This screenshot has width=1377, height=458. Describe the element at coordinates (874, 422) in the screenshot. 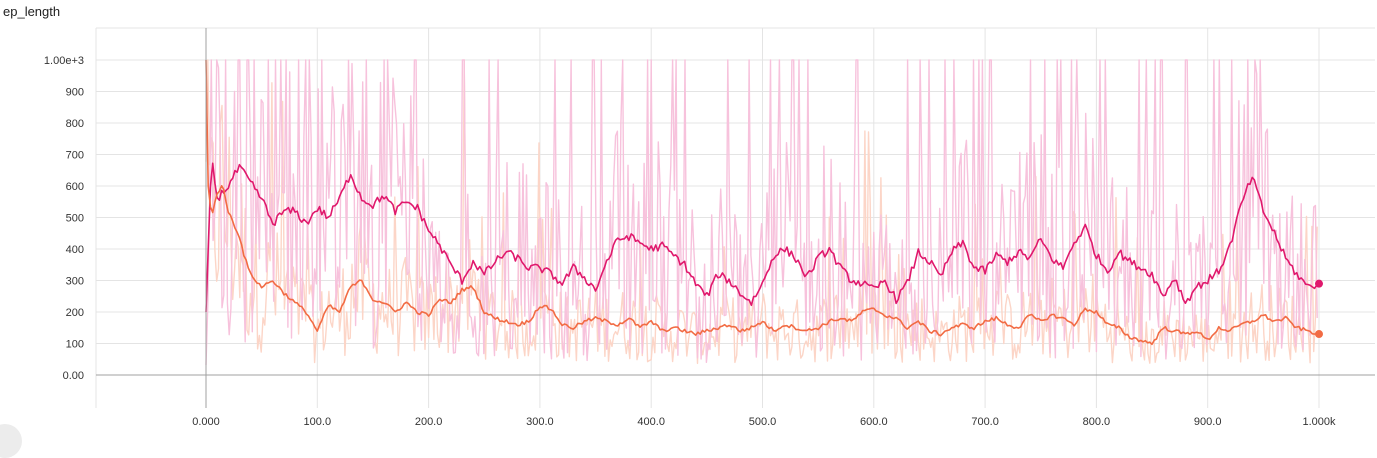

I see `x-tick-label: 600.0` at that location.